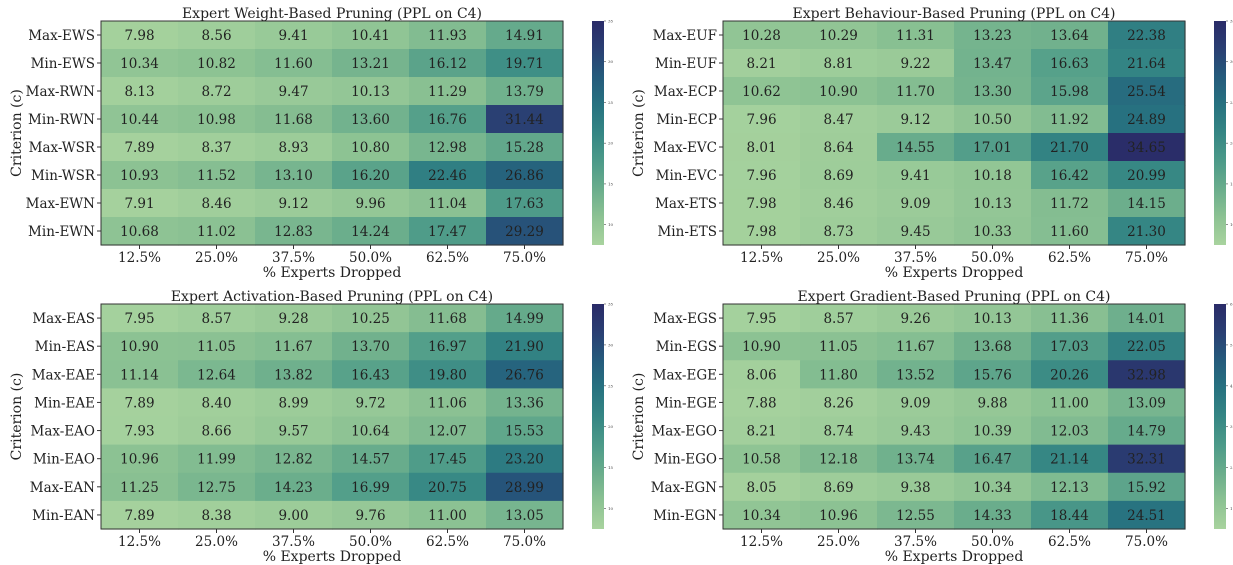  Describe the element at coordinates (216, 176) in the screenshot. I see `cell-value-label: 11.52` at that location.